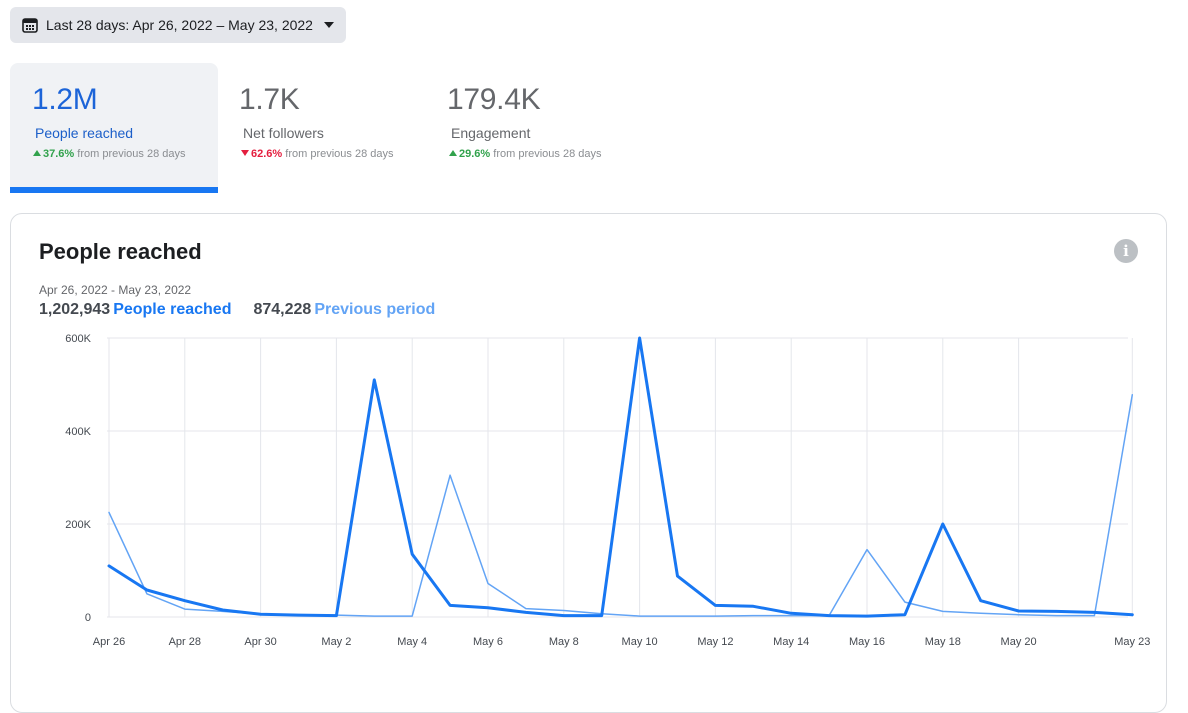 This screenshot has height=713, width=1188. Describe the element at coordinates (791, 642) in the screenshot. I see `x-tick-label: May 14` at that location.